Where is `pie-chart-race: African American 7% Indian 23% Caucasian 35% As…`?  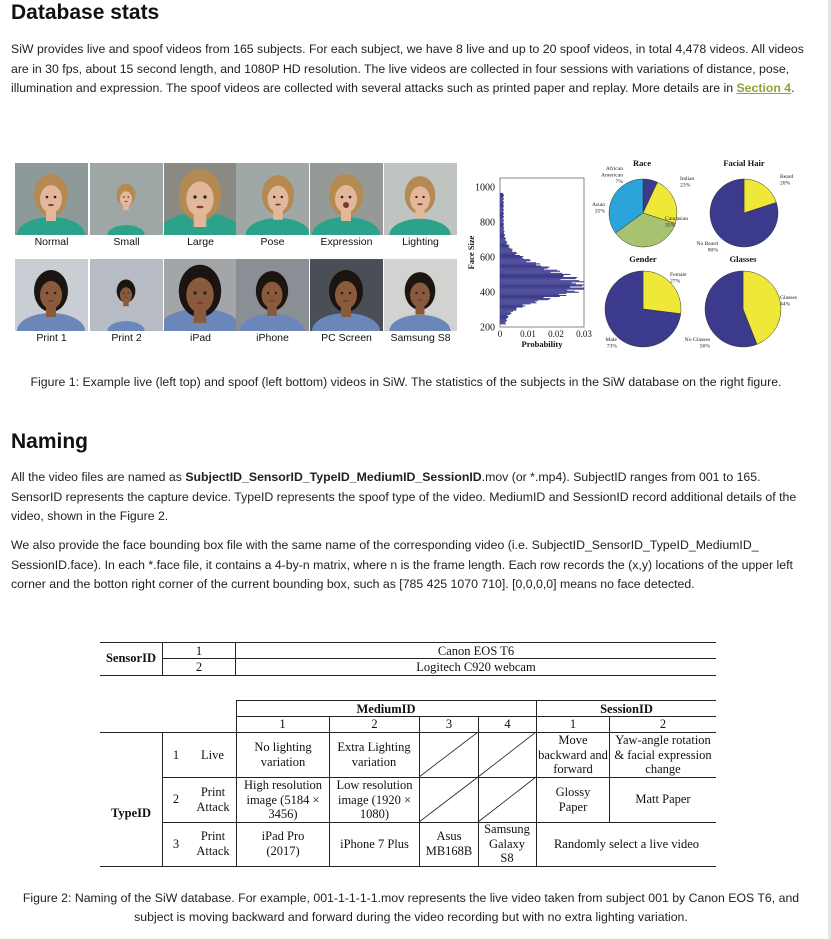 pie-chart-race: African American 7% Indian 23% Caucasian 35% As… is located at coordinates (643, 203).